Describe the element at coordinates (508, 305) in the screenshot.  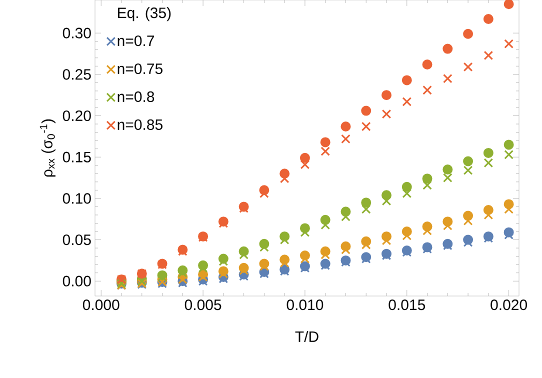
I see `x-tick-label: 0.020` at that location.